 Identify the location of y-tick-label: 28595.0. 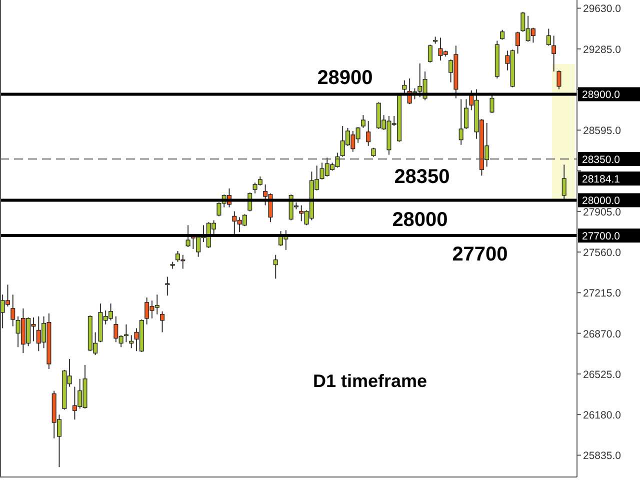
(602, 131).